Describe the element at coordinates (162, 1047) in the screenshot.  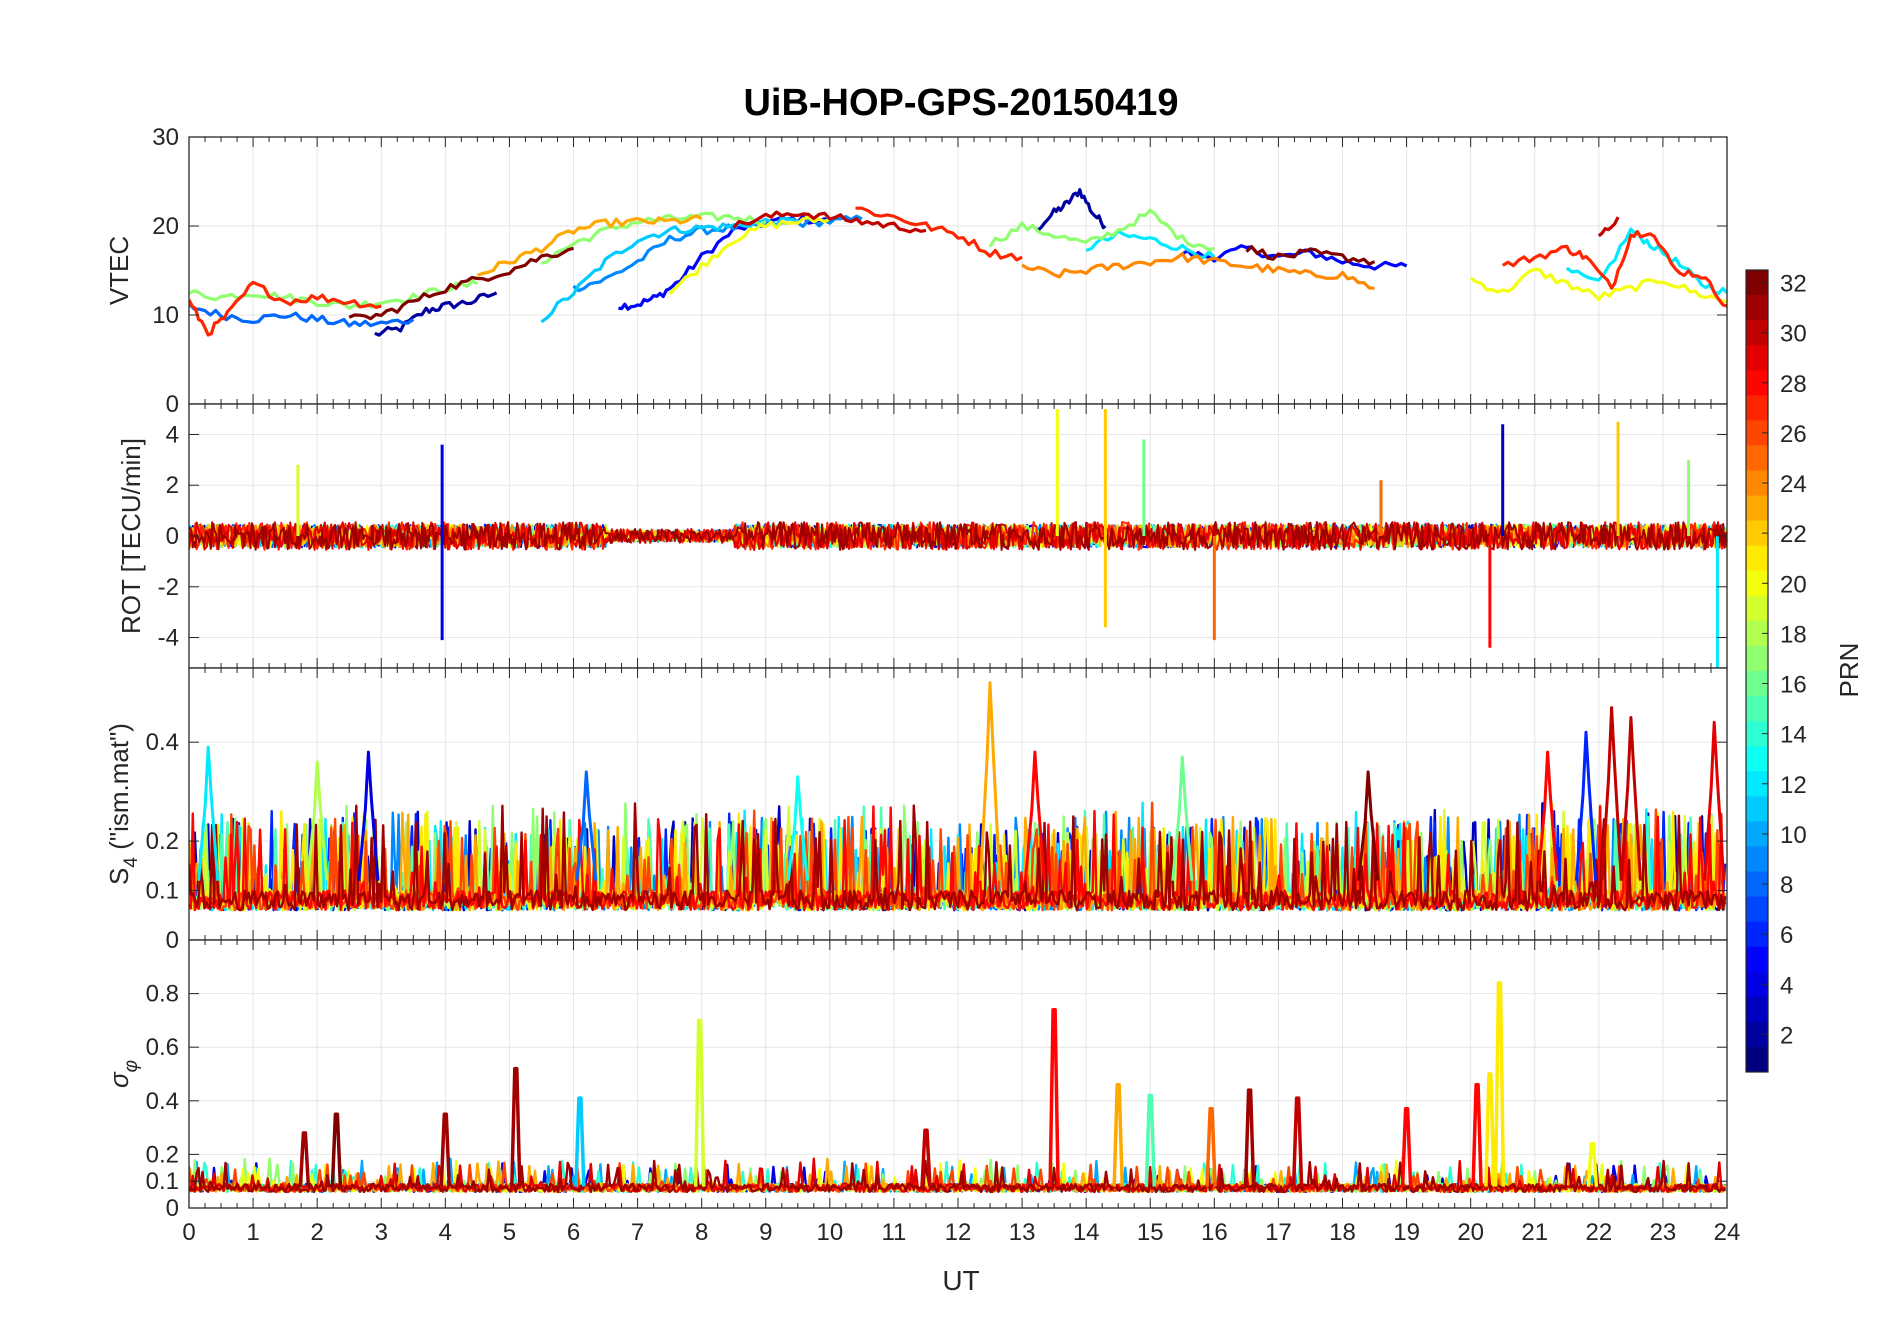
I see `y-tick-label: 0.6` at that location.